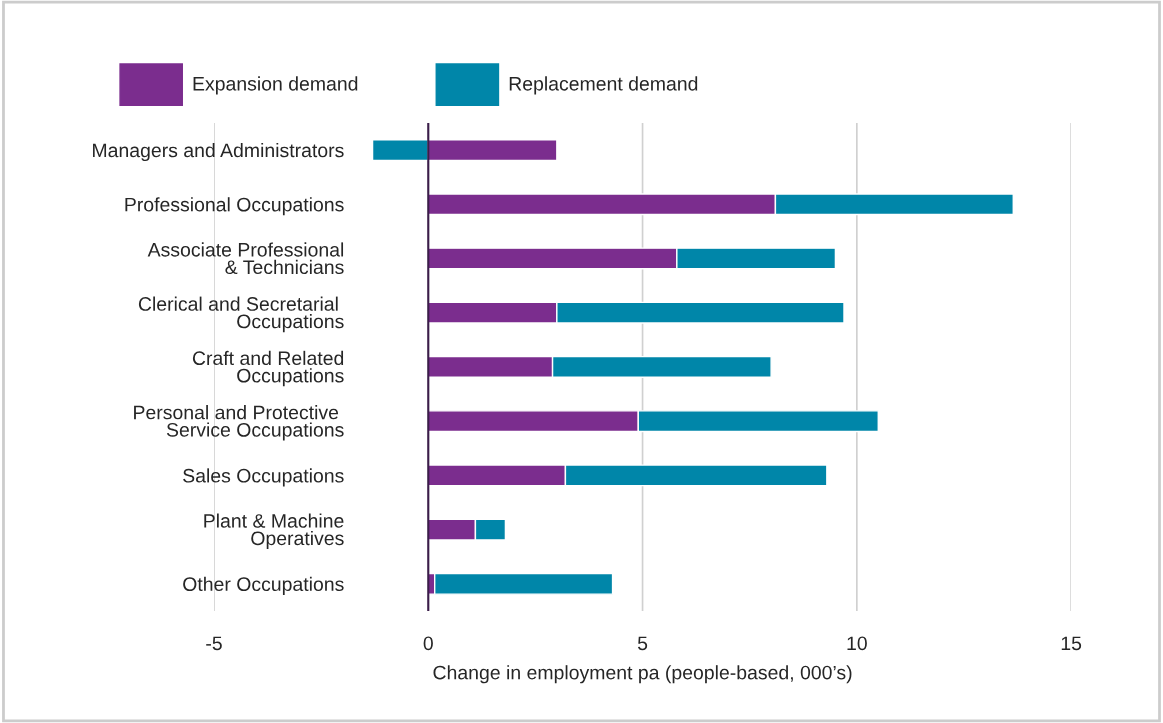 This screenshot has width=1163, height=723. I want to click on x-tick-label: 5, so click(642, 643).